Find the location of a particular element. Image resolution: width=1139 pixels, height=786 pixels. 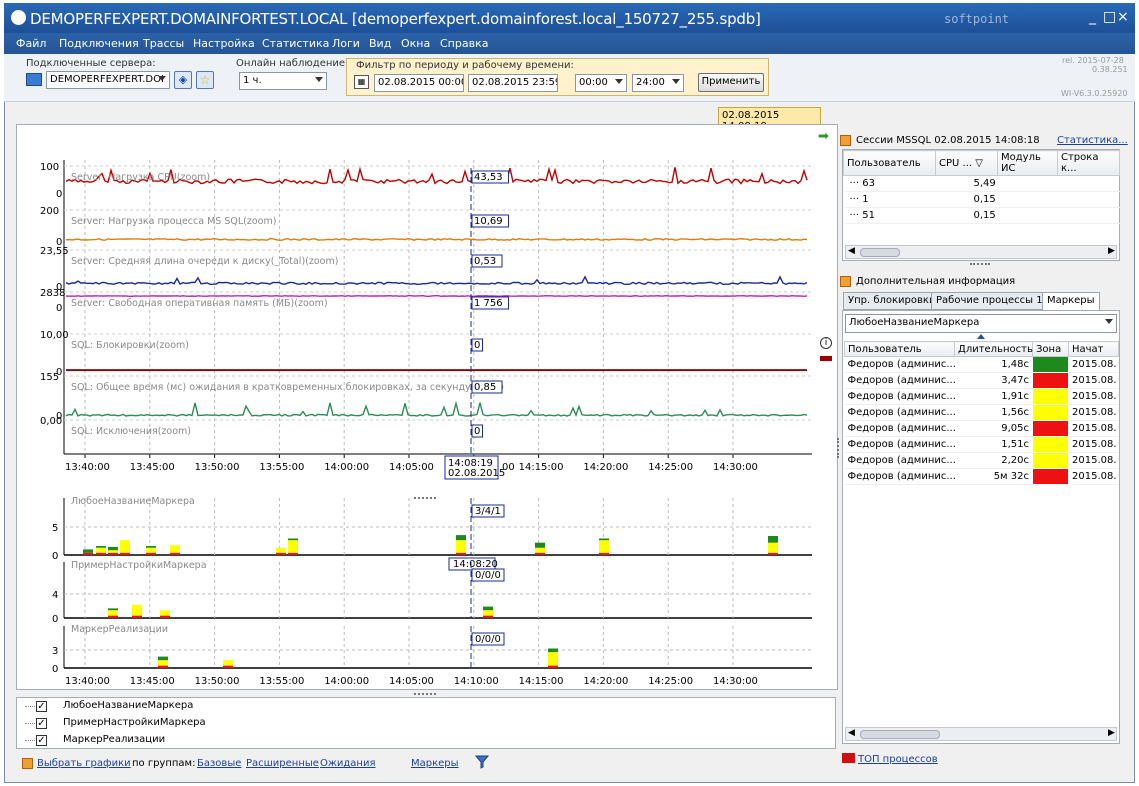

x-tick-label: 13:40:00 is located at coordinates (87, 681).